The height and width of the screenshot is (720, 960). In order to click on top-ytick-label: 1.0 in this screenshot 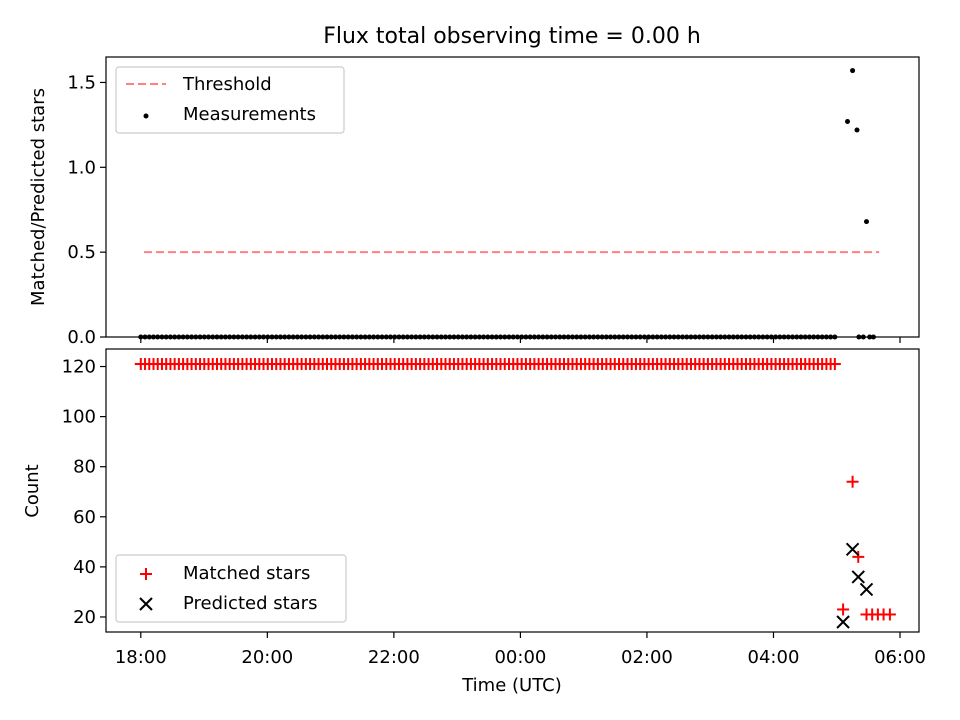, I will do `click(81, 167)`.